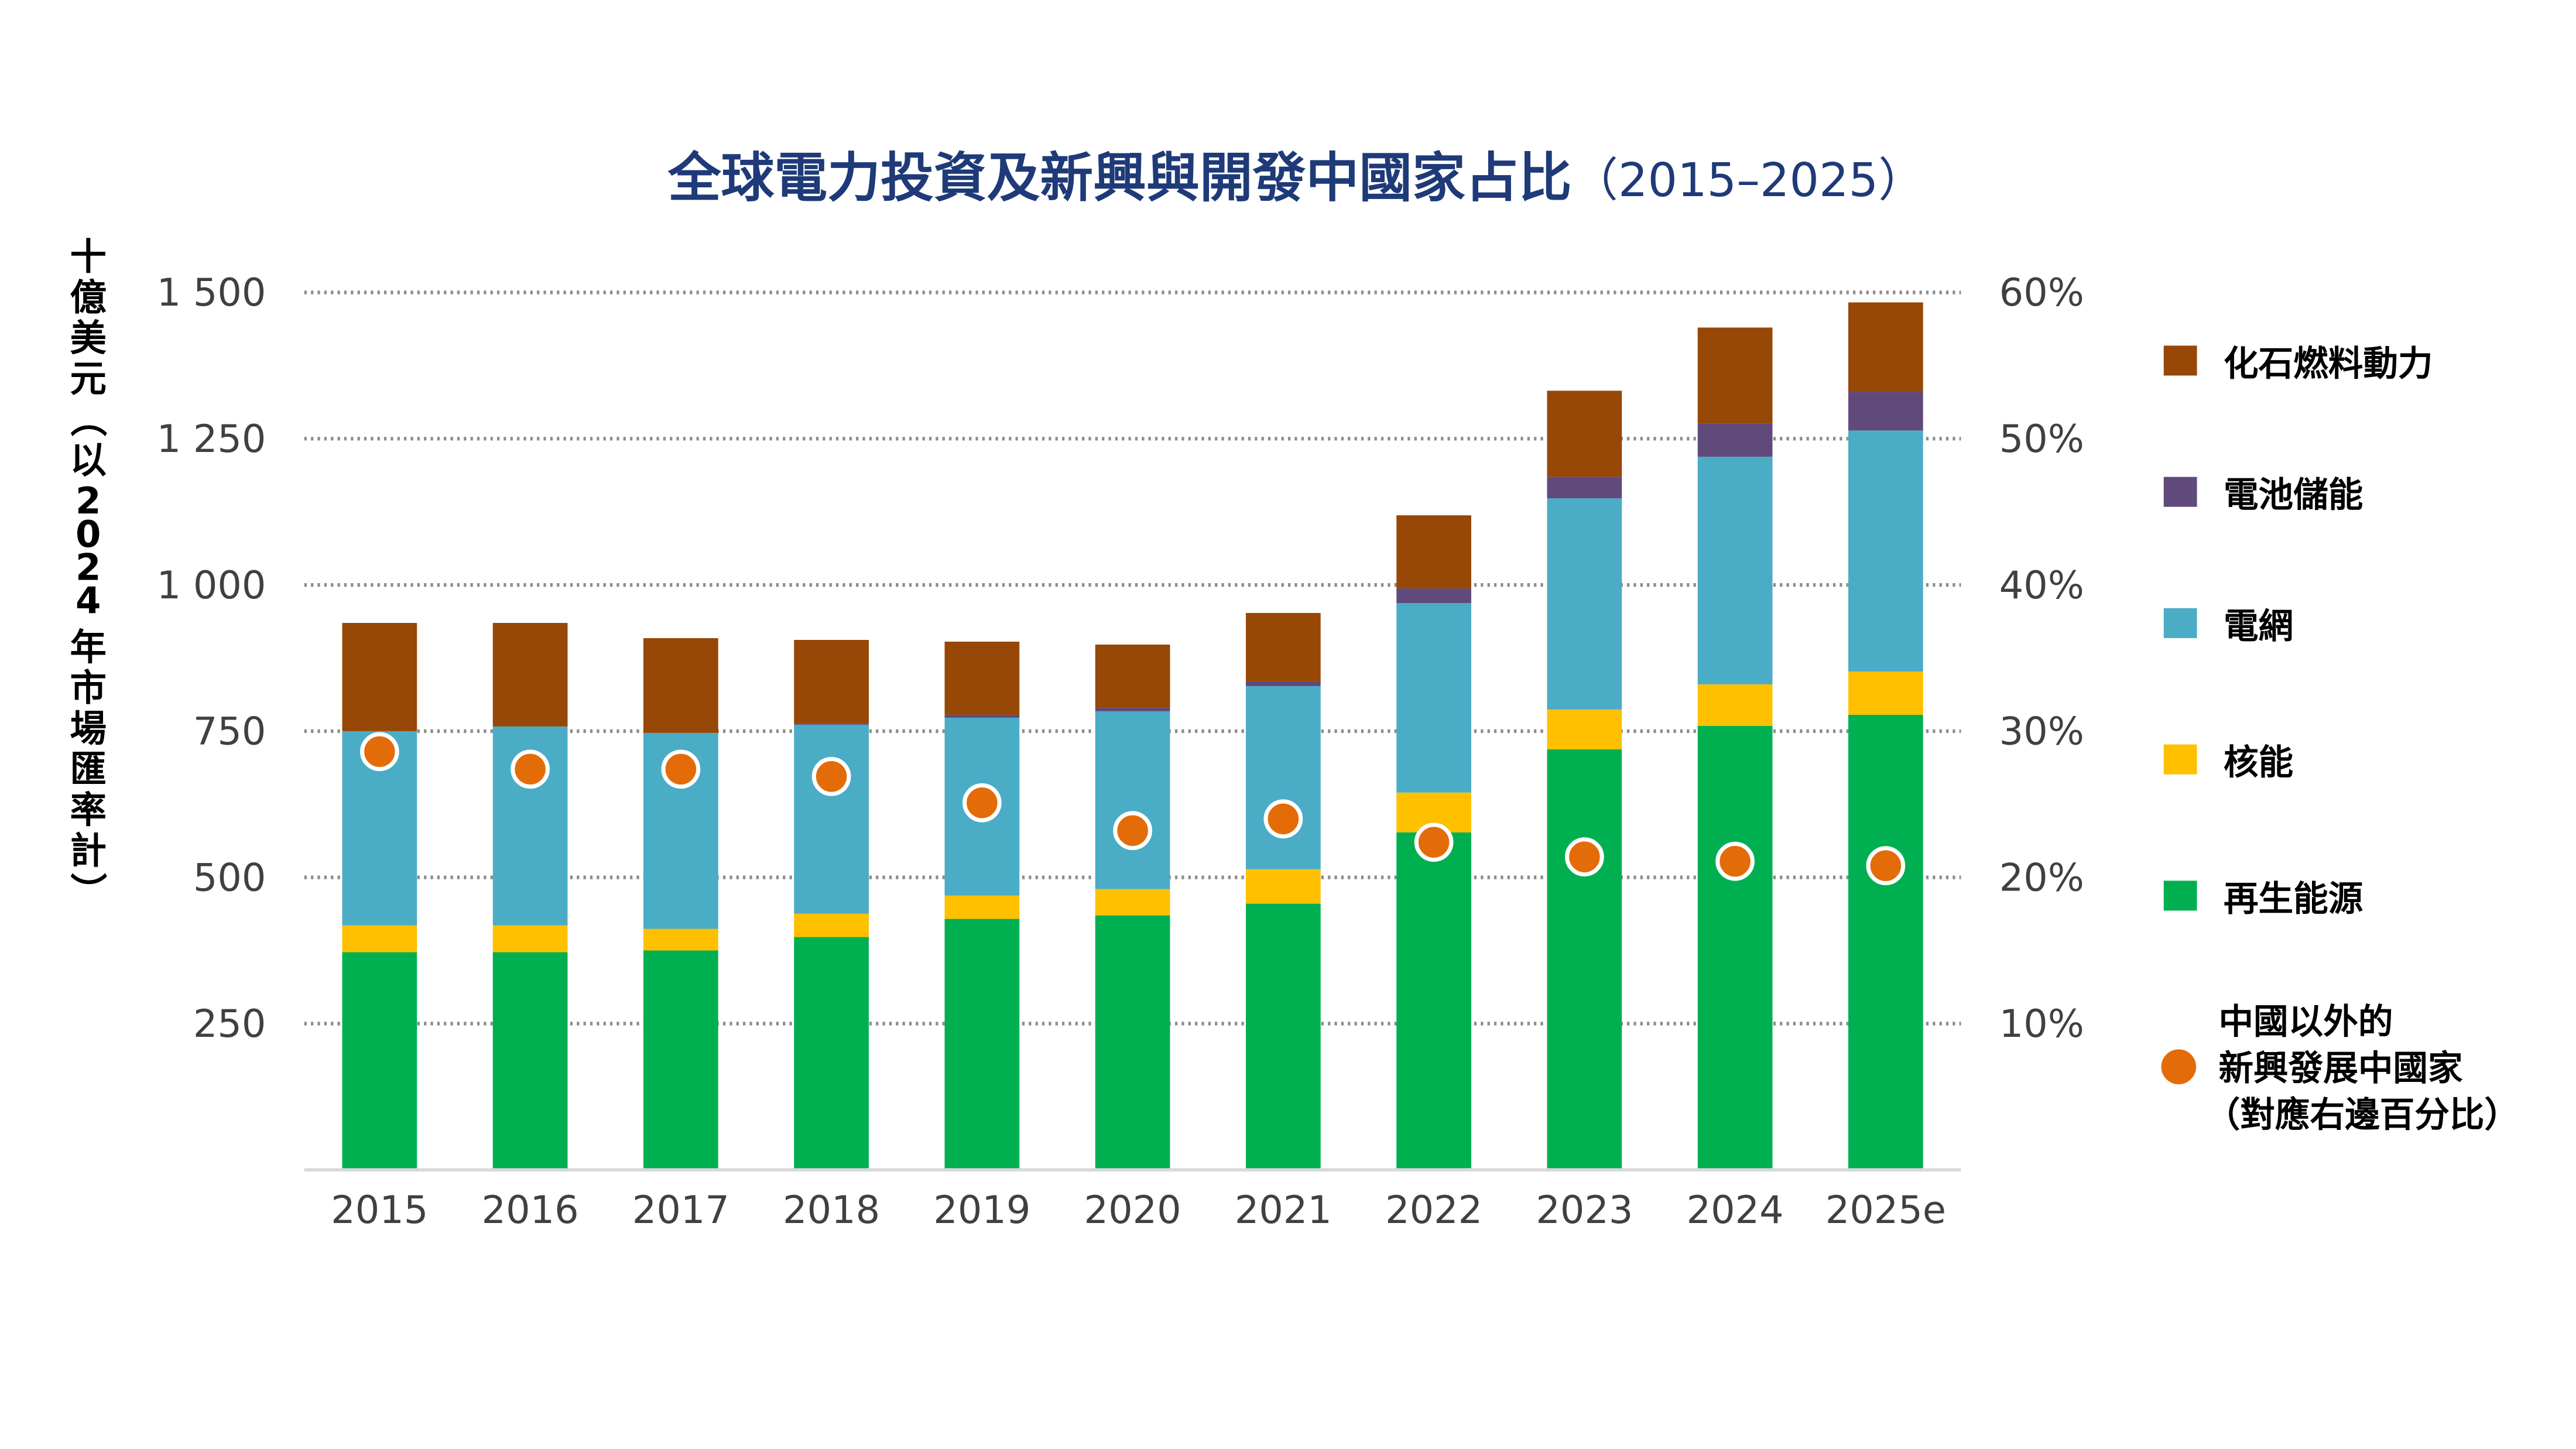 The width and height of the screenshot is (2576, 1449). Describe the element at coordinates (2041, 1024) in the screenshot. I see `y2-tick-label: 10%` at that location.